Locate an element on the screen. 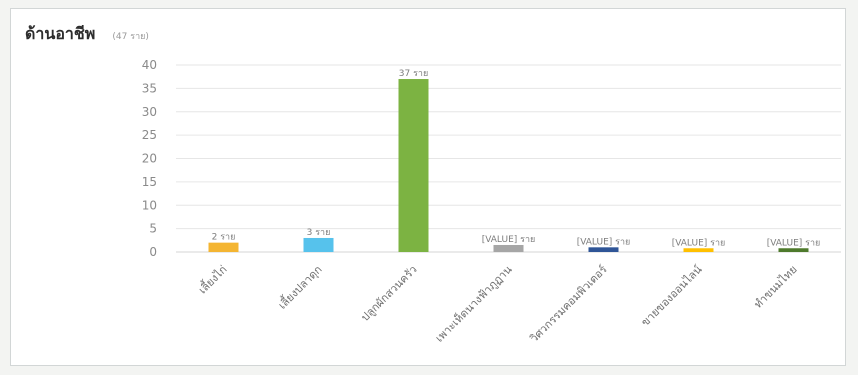 This screenshot has width=858, height=375. y-tick-label: 0 is located at coordinates (153, 252).